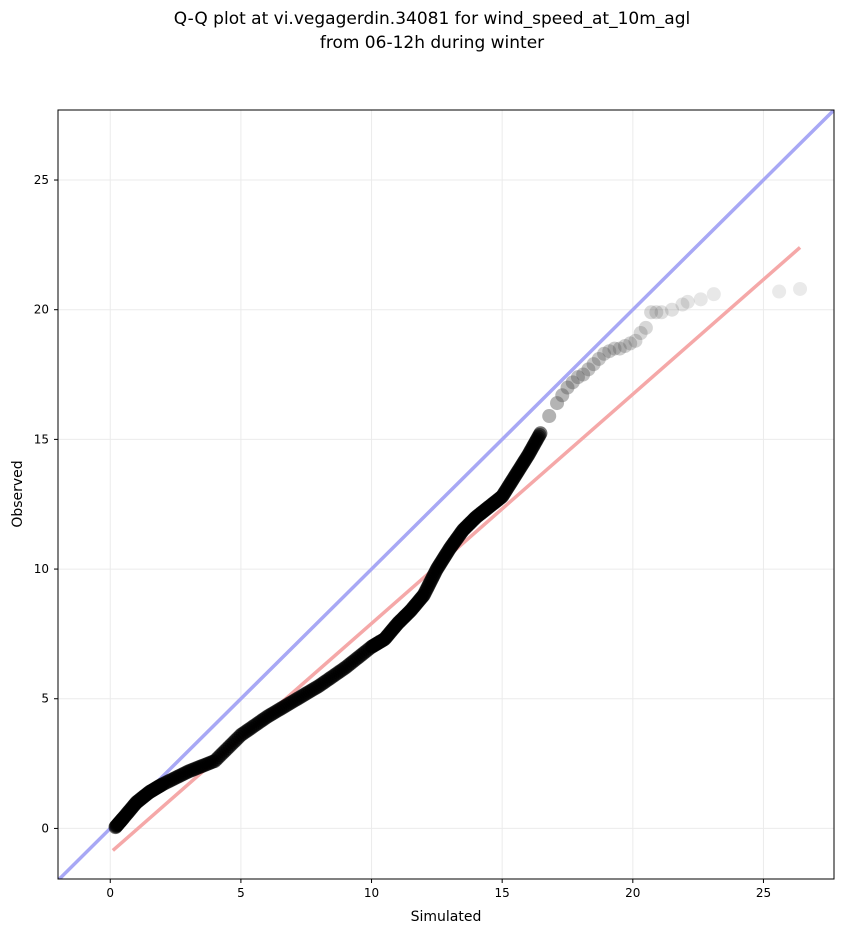 Image resolution: width=843 pixels, height=934 pixels. I want to click on x-tick-label: 5, so click(241, 893).